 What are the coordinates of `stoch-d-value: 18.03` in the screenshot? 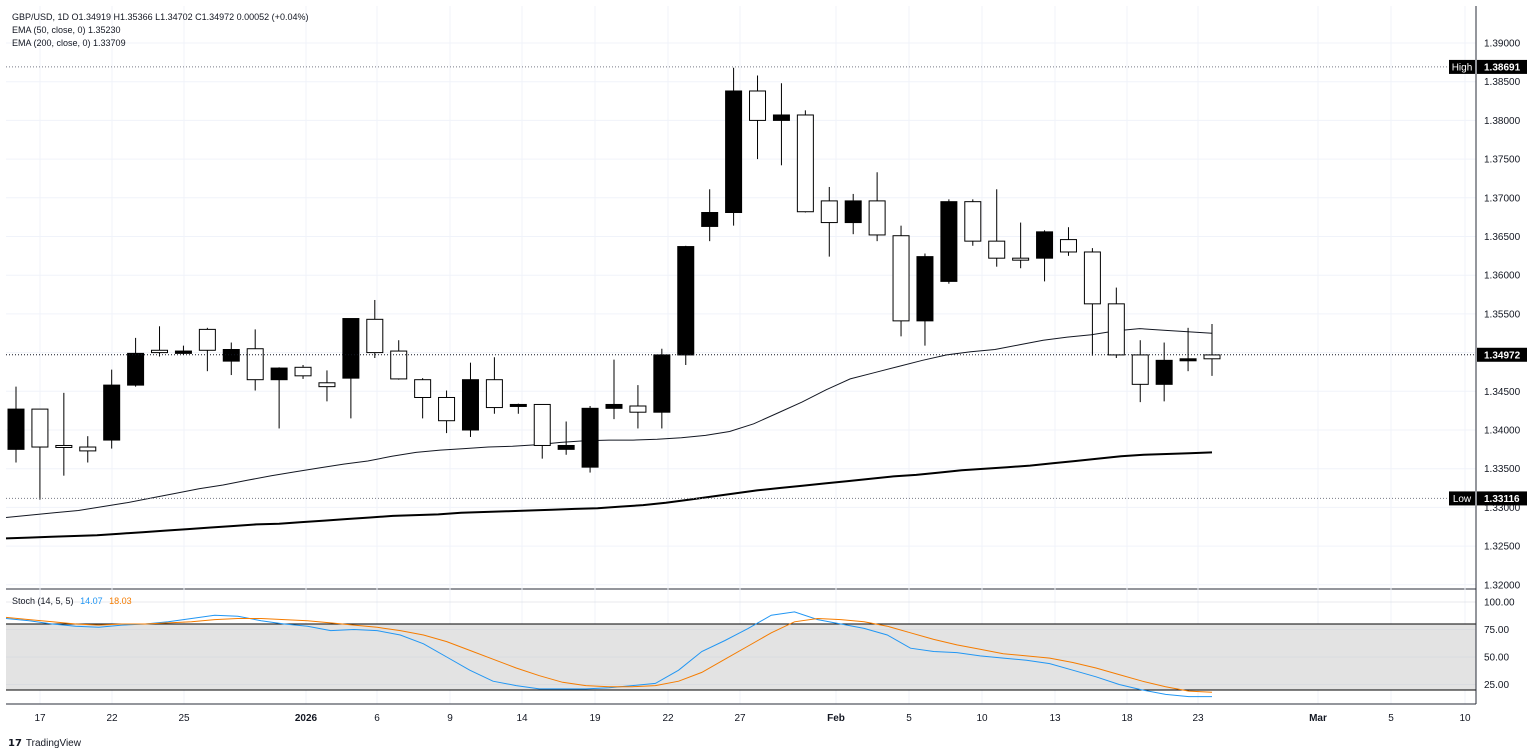 It's located at (120, 601).